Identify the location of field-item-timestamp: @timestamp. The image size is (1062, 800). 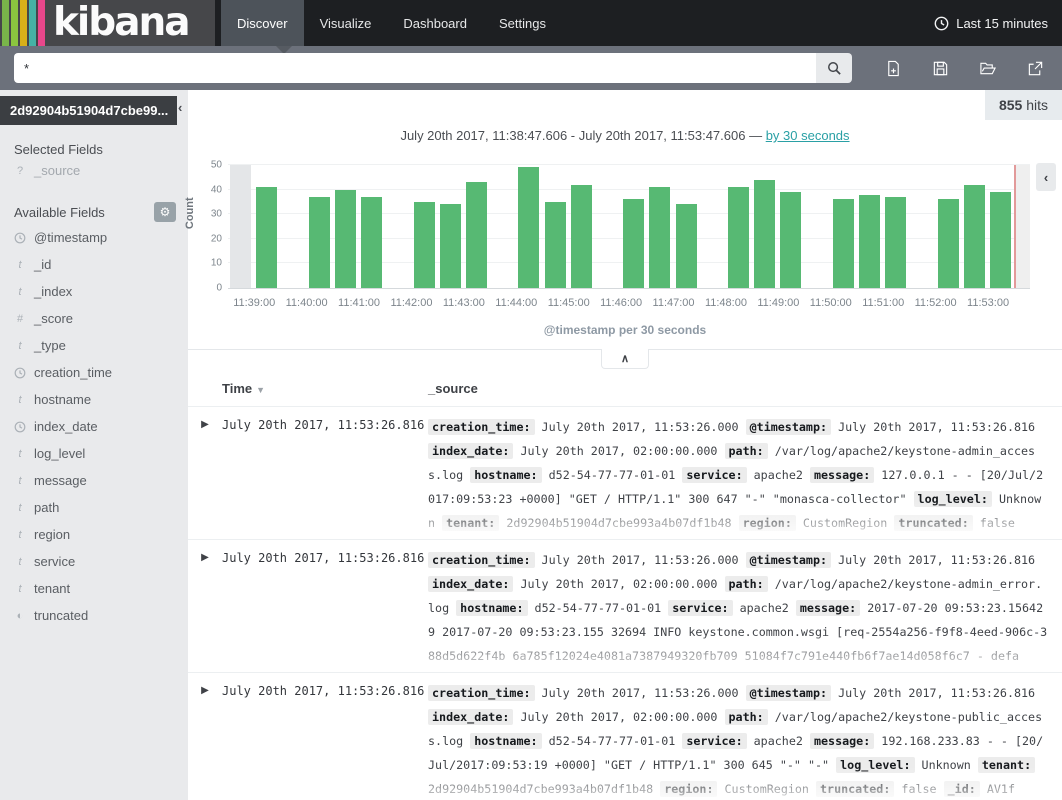
(94, 237).